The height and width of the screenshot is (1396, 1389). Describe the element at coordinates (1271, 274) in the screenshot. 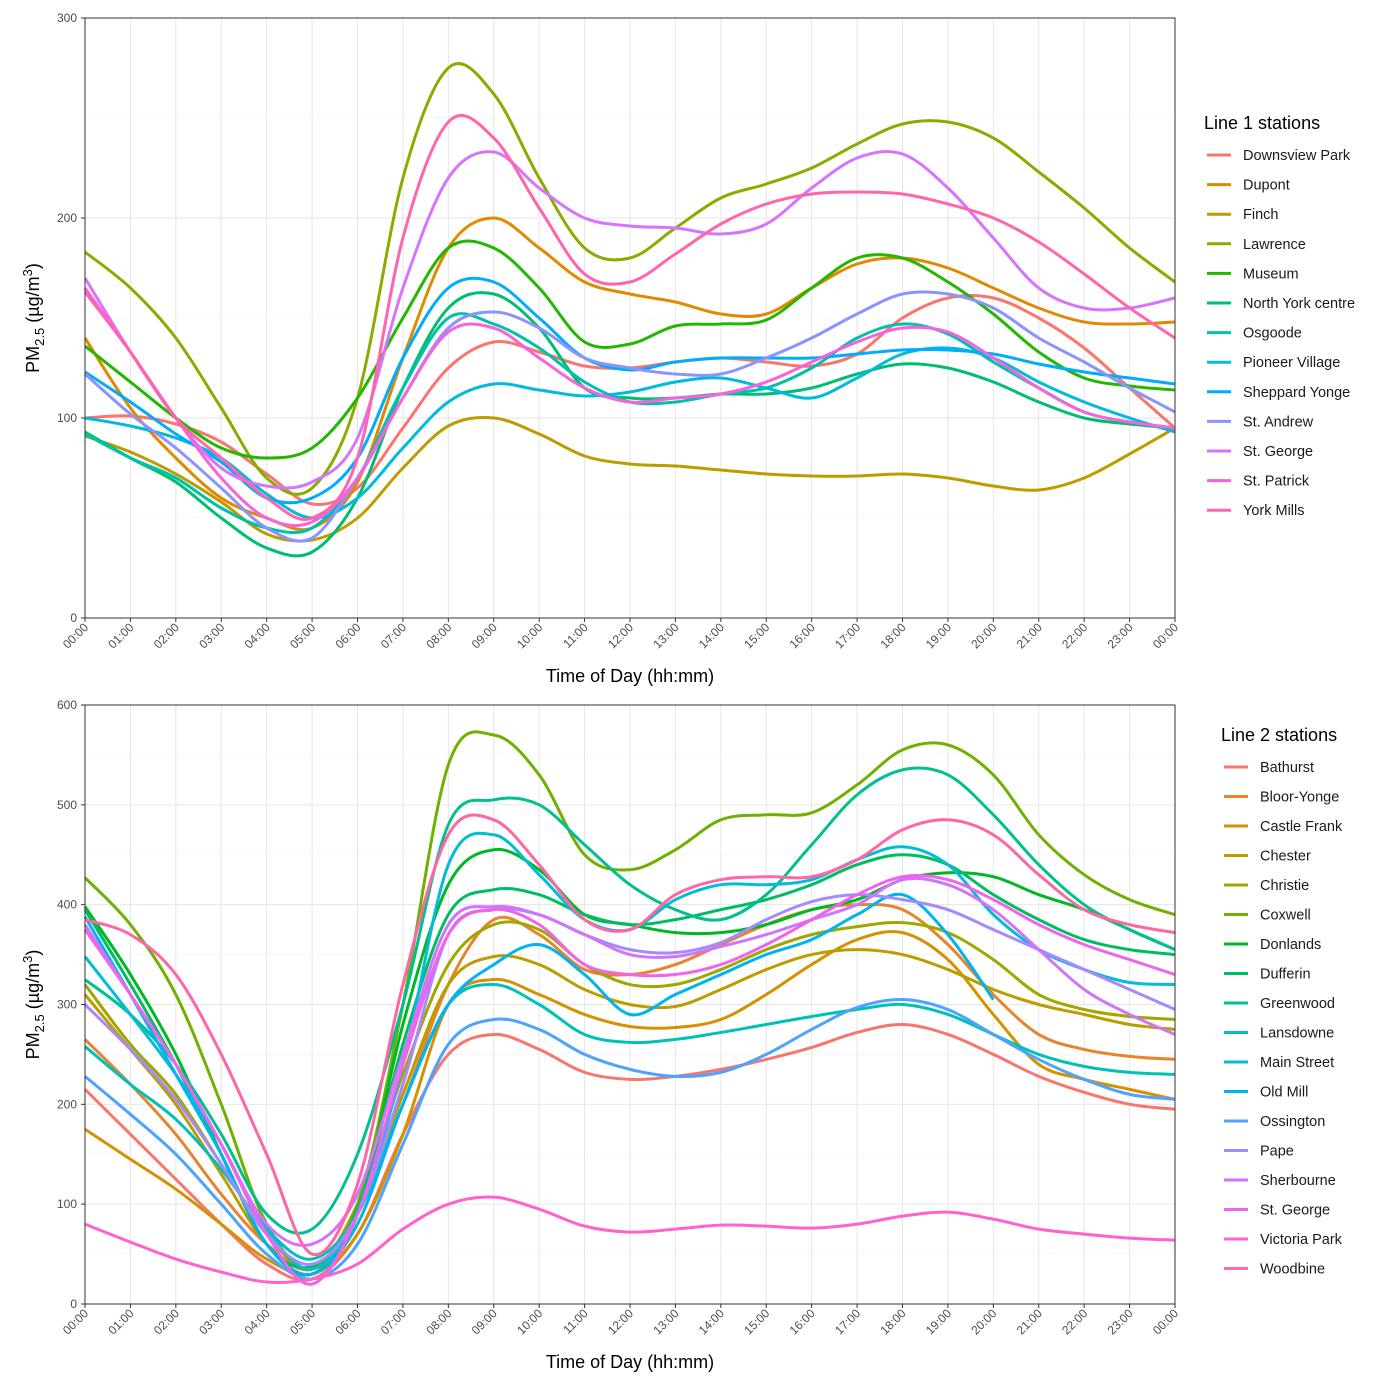

I see `legend-label: Museum` at that location.